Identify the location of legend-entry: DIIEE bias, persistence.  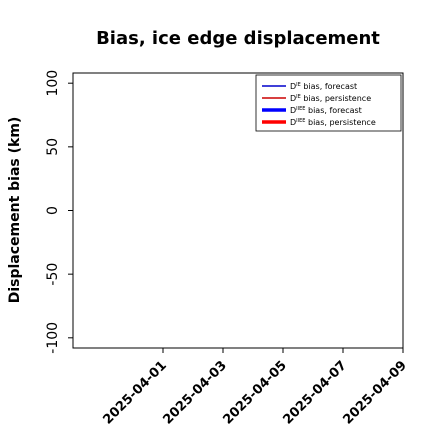
(333, 122).